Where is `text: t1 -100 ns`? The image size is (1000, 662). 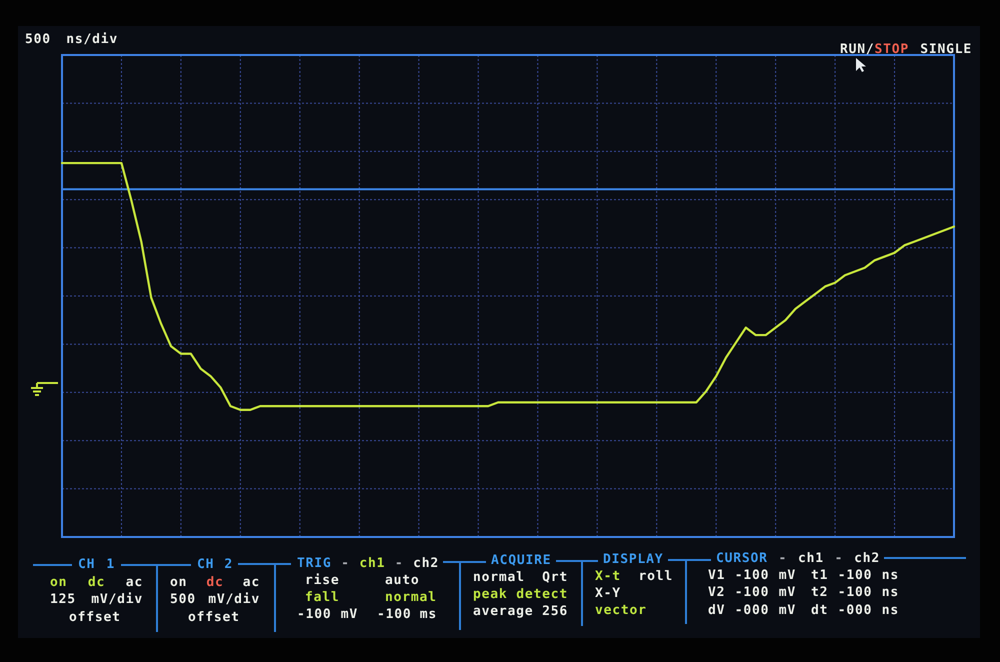
text: t1 -100 ns is located at coordinates (855, 575).